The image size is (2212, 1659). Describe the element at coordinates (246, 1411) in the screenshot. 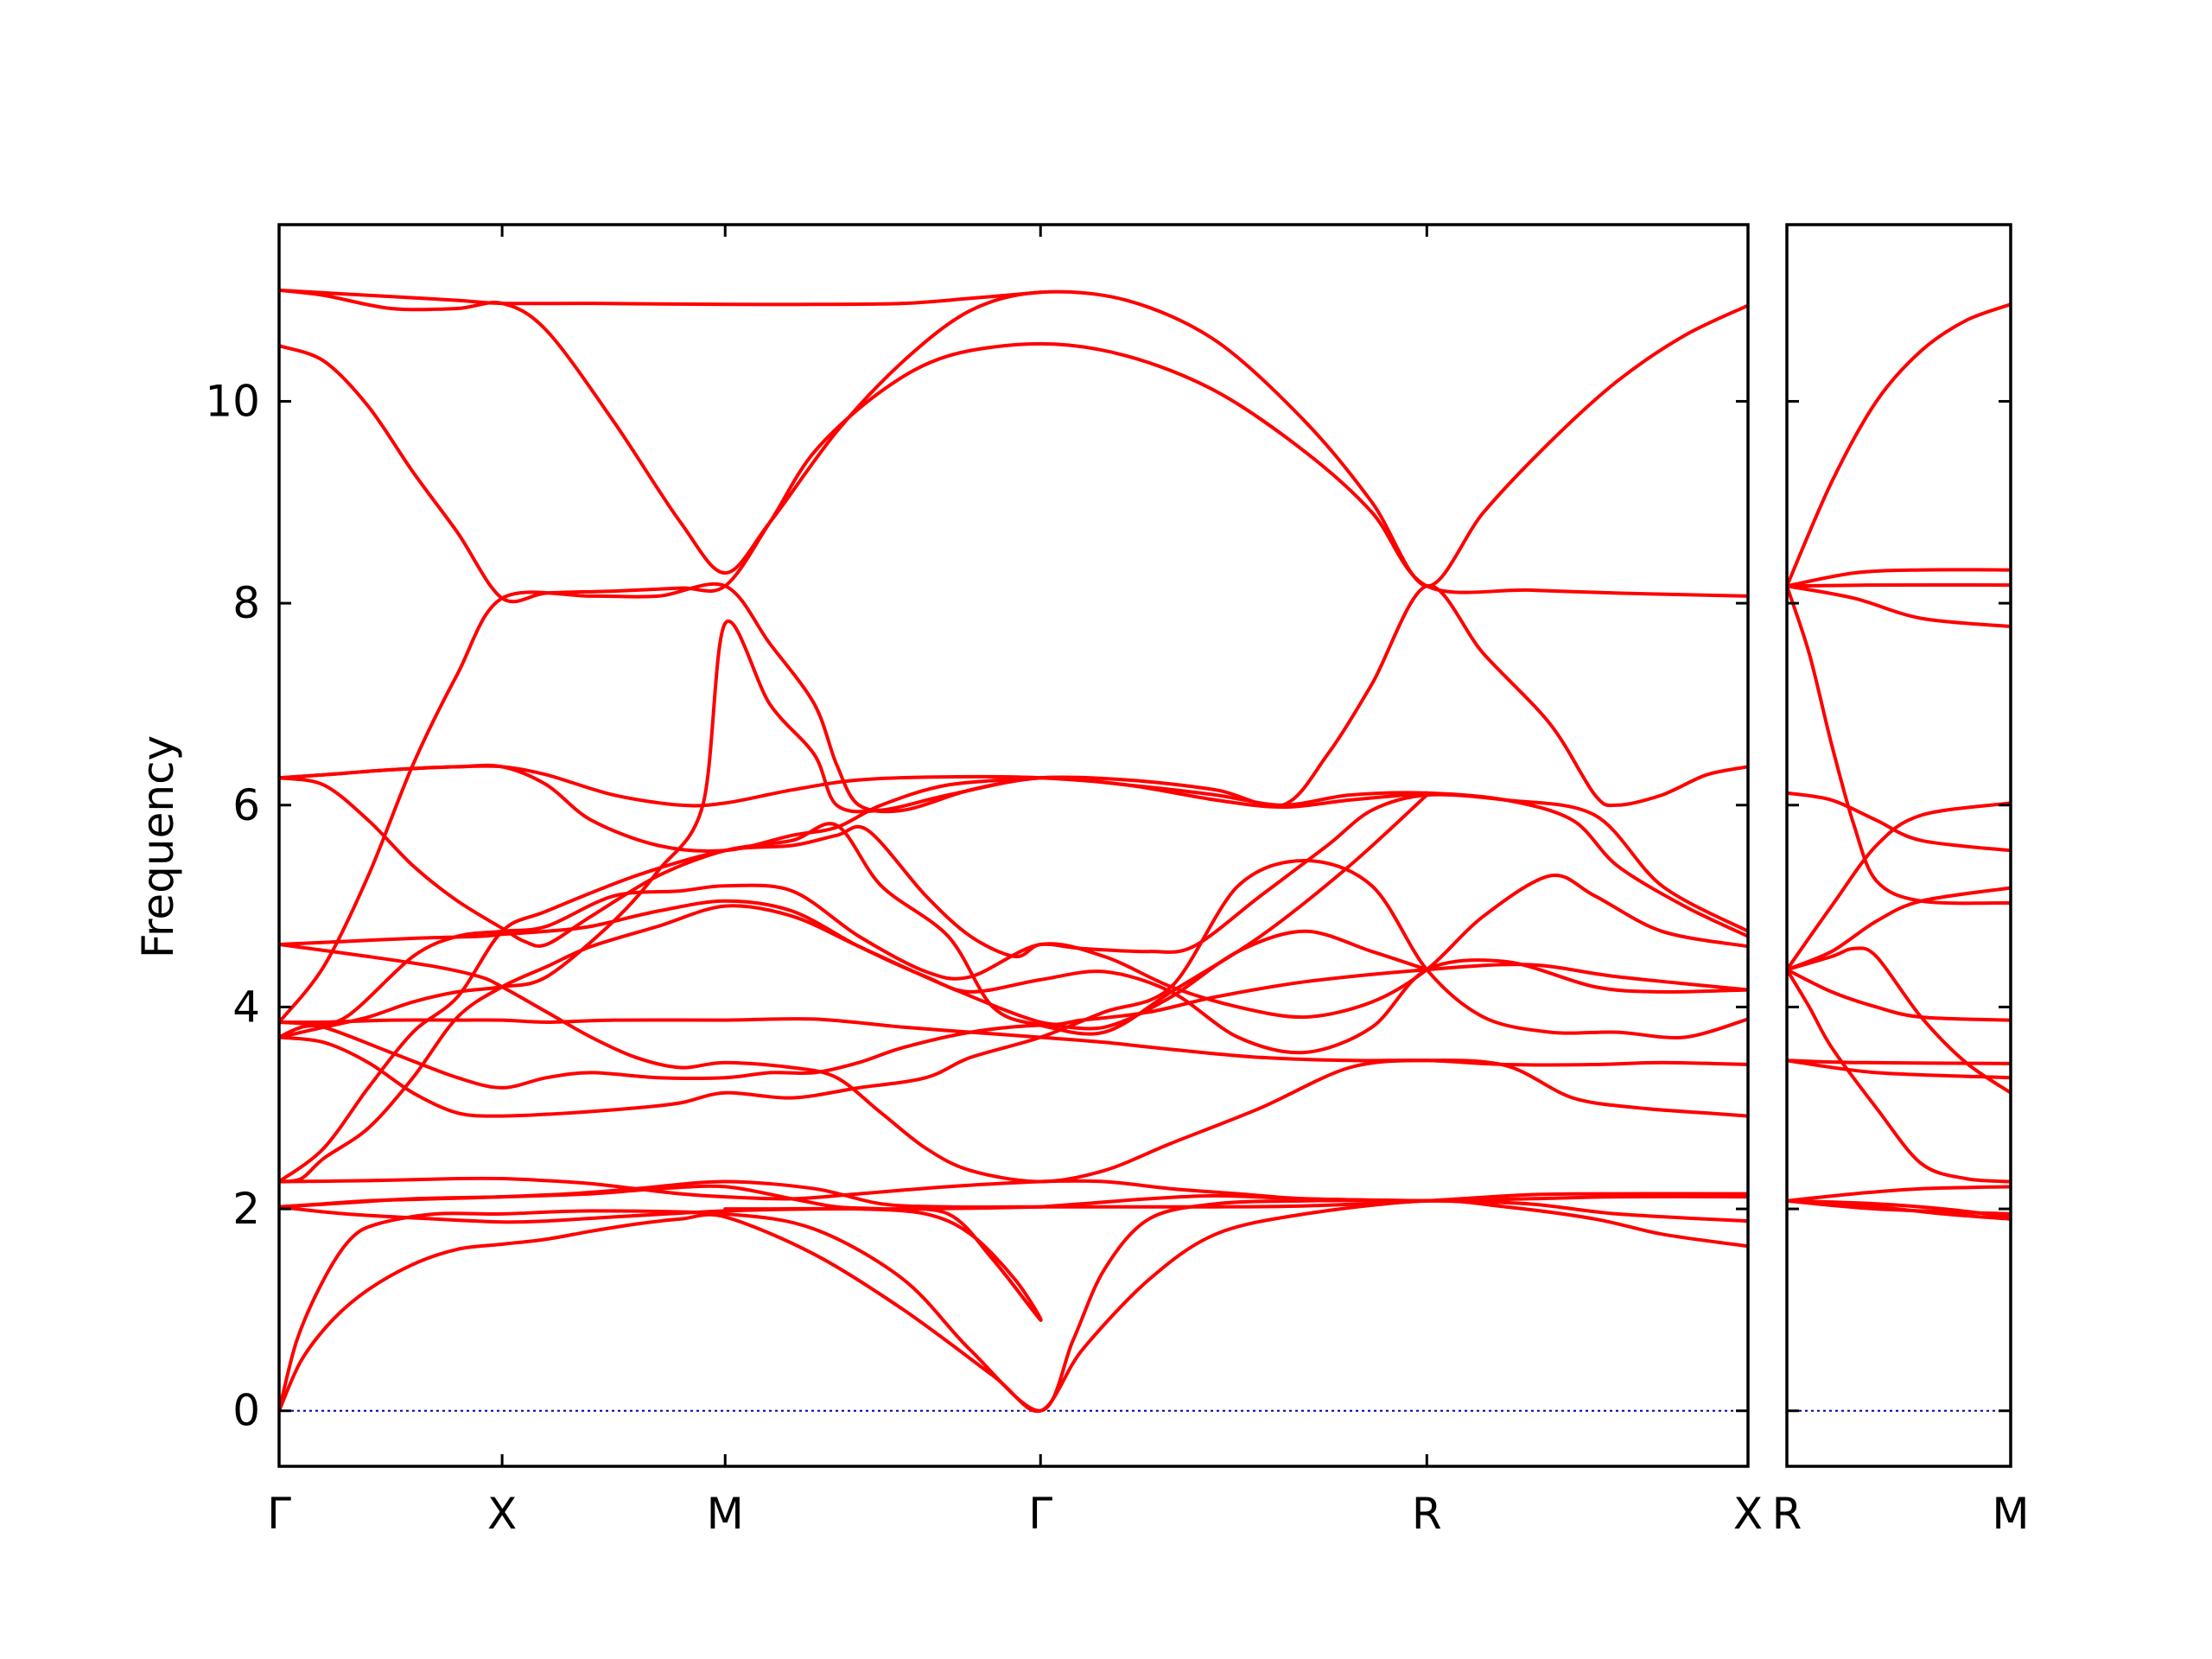

I see `y-tick-label: 0` at that location.